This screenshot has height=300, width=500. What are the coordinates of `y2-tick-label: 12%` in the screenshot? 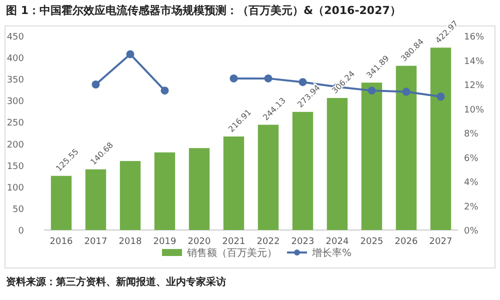 It's located at (474, 86).